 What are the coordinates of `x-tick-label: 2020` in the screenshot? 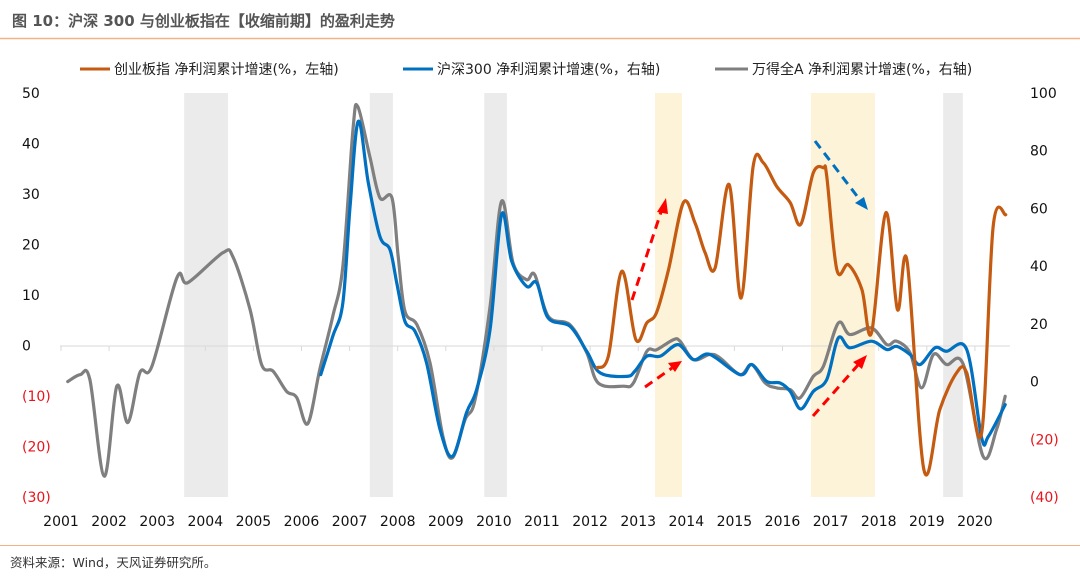 It's located at (975, 522).